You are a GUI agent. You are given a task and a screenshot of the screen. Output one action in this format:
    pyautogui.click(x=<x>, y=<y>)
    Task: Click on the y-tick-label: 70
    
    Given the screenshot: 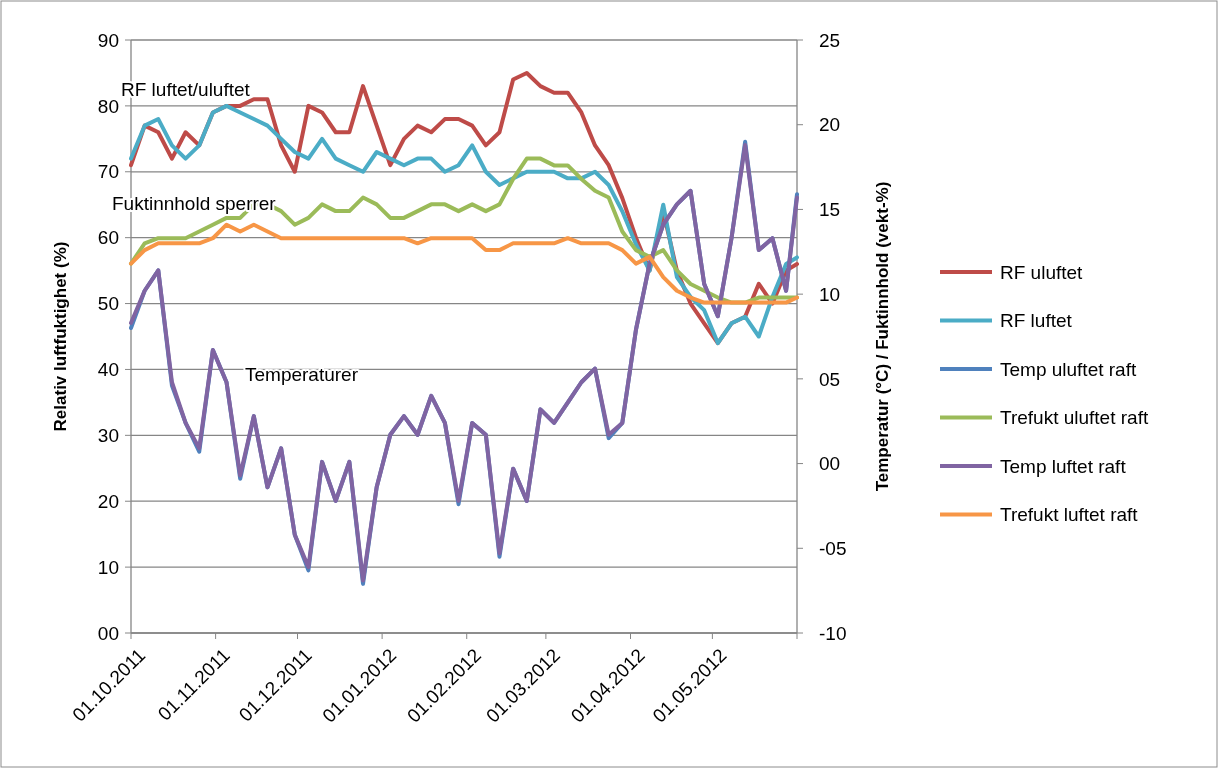 What is the action you would take?
    pyautogui.click(x=108, y=172)
    